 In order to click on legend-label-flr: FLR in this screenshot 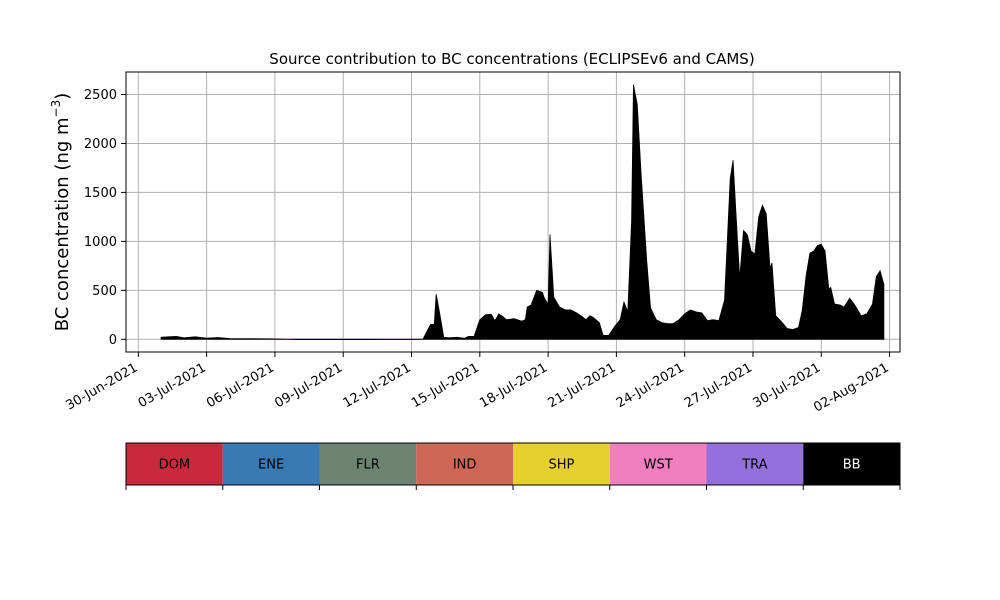, I will do `click(368, 465)`.